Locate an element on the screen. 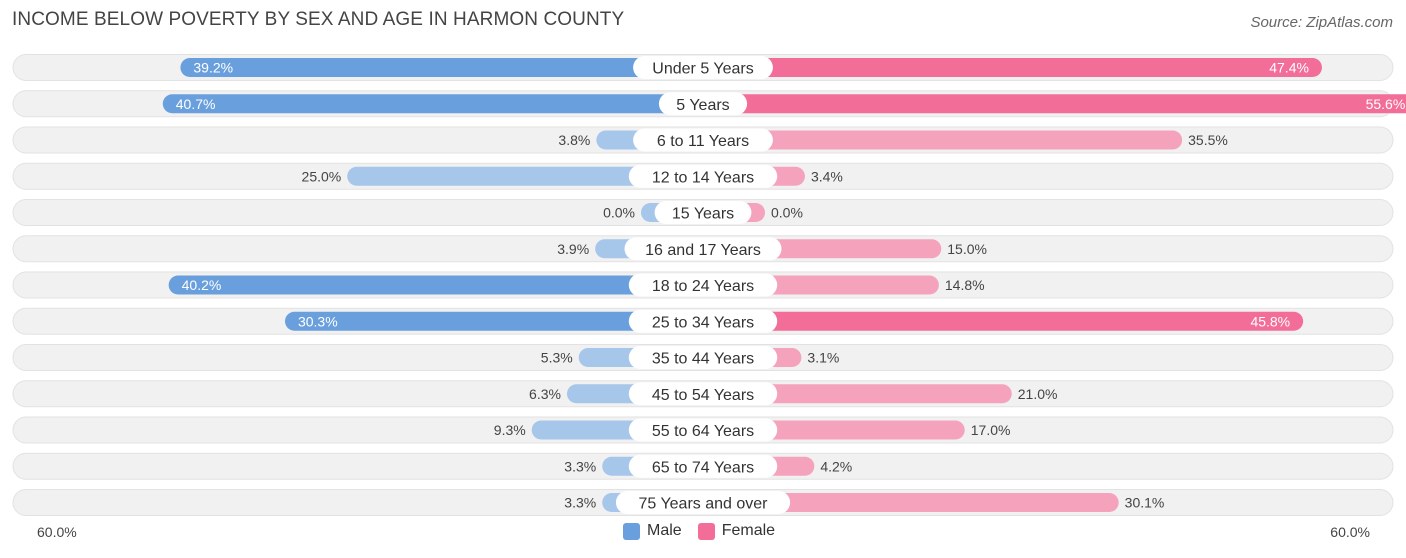 This screenshot has width=1406, height=558. category-label: 65 to 74 Years is located at coordinates (703, 467).